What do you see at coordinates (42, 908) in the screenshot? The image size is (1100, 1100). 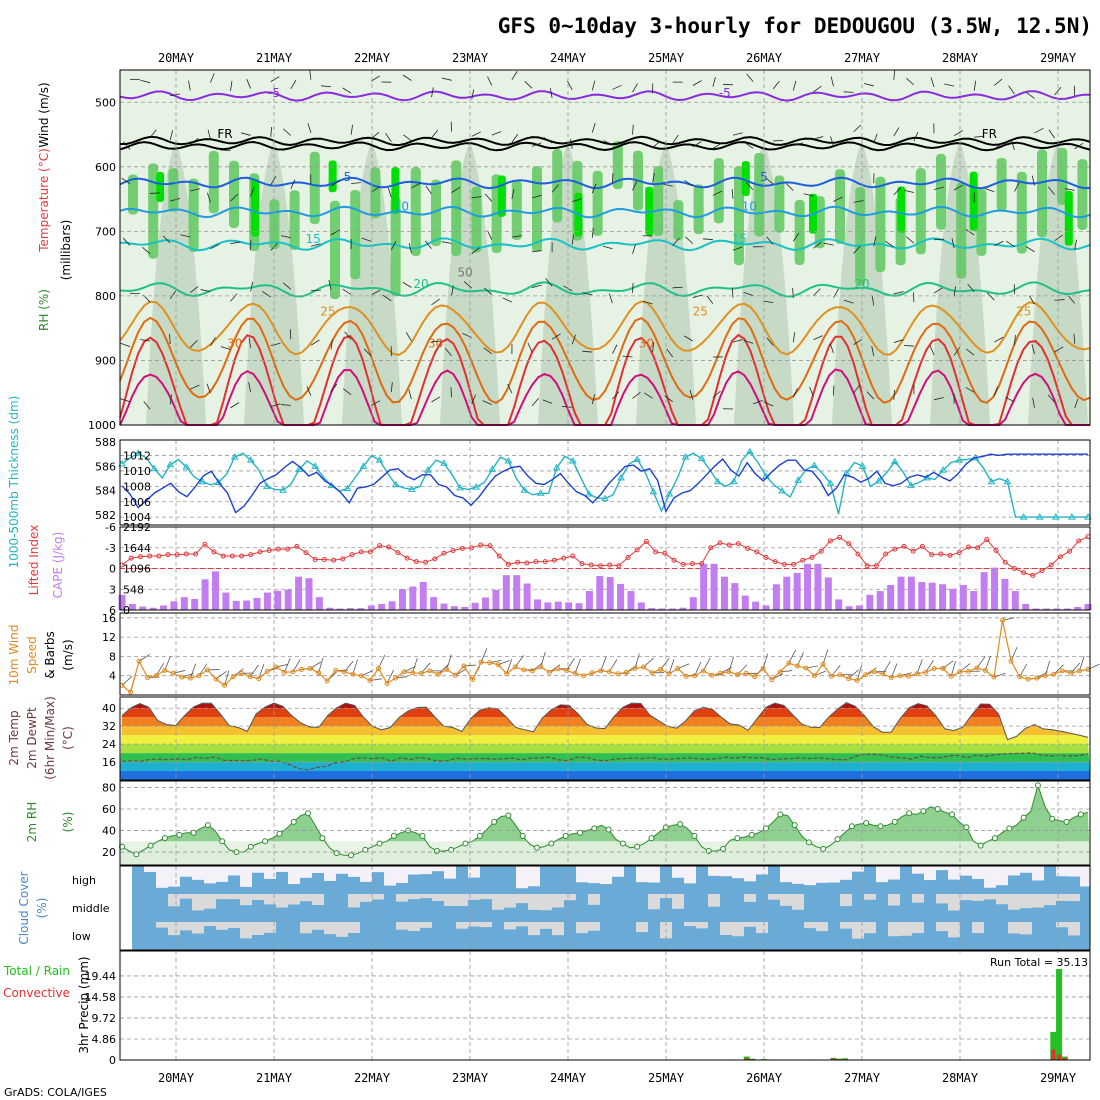 I see `ylabel-cloud: (%)` at bounding box center [42, 908].